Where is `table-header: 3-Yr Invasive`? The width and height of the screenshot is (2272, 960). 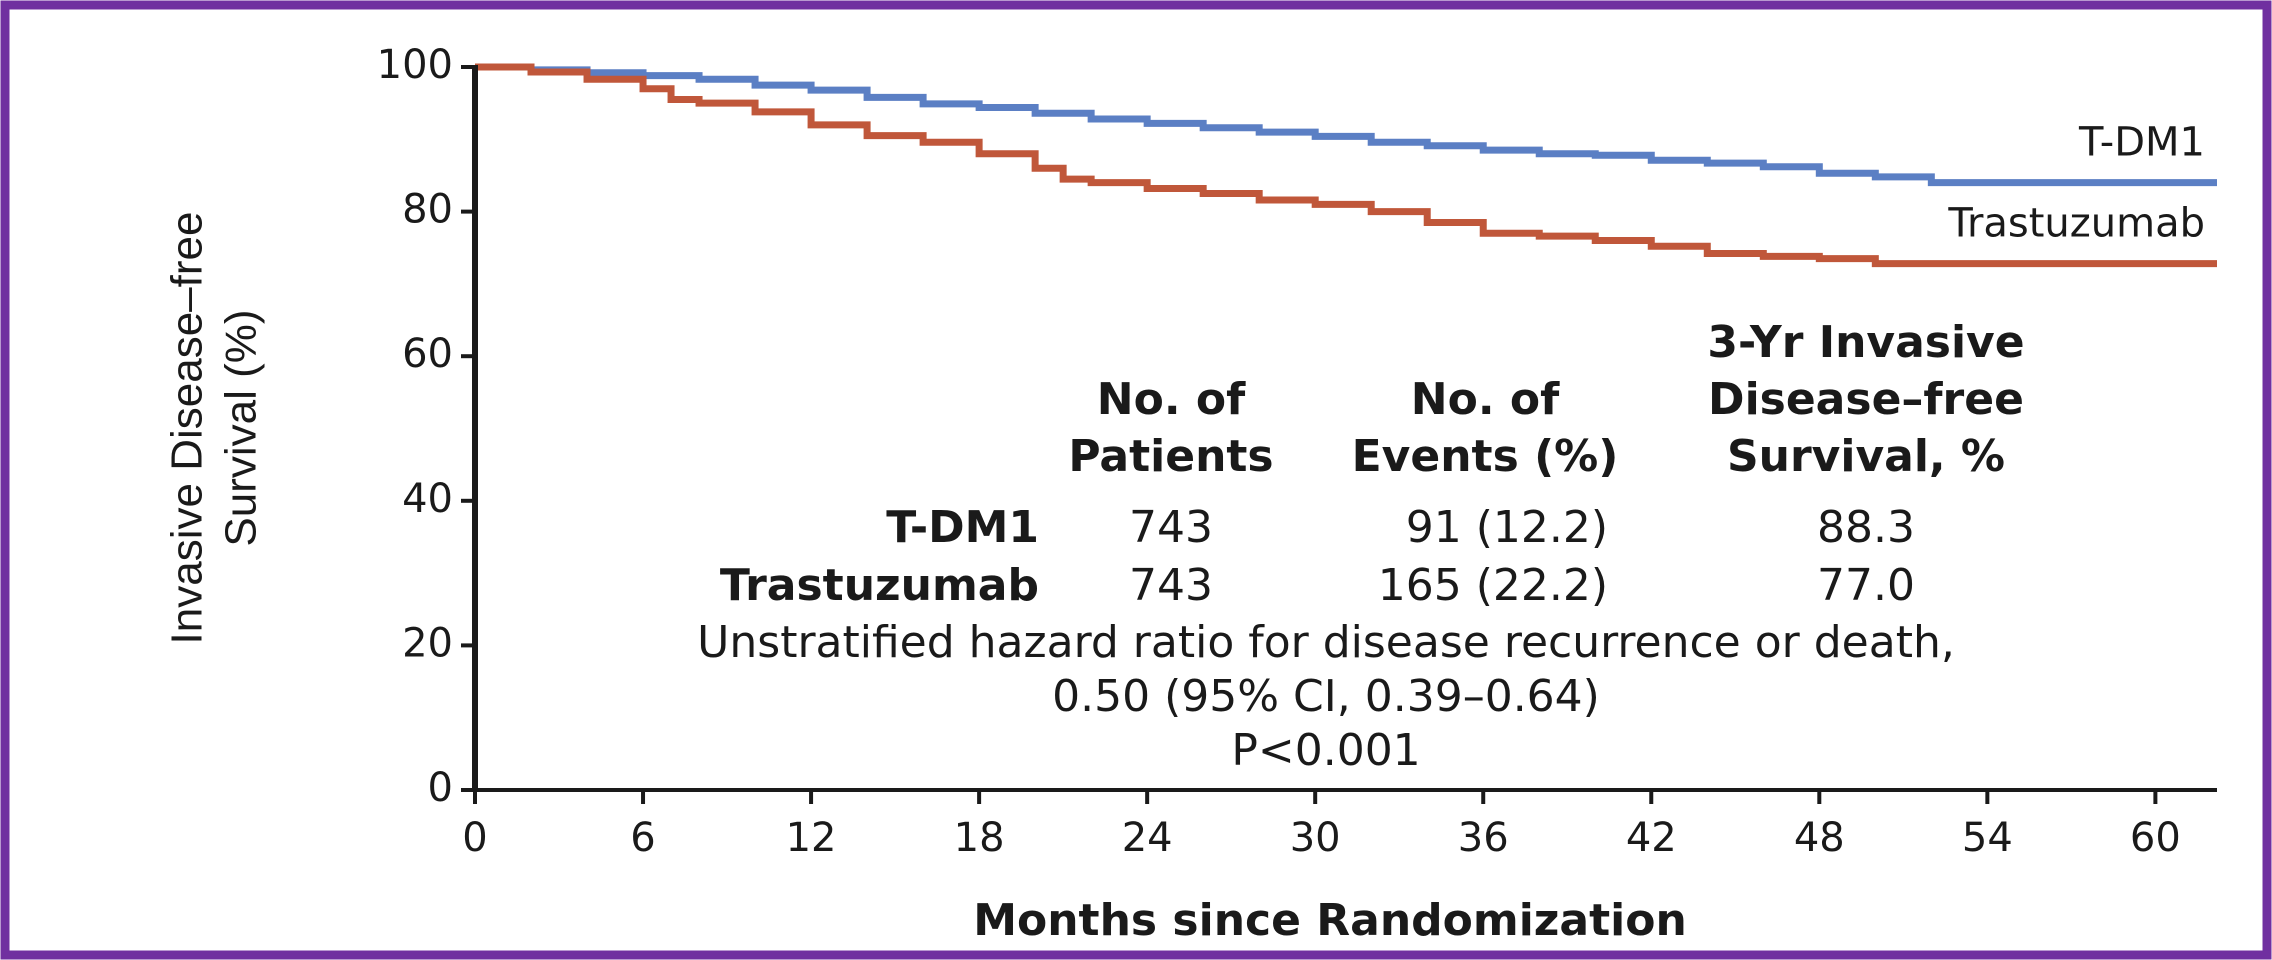
table-header: 3-Yr Invasive is located at coordinates (1865, 342).